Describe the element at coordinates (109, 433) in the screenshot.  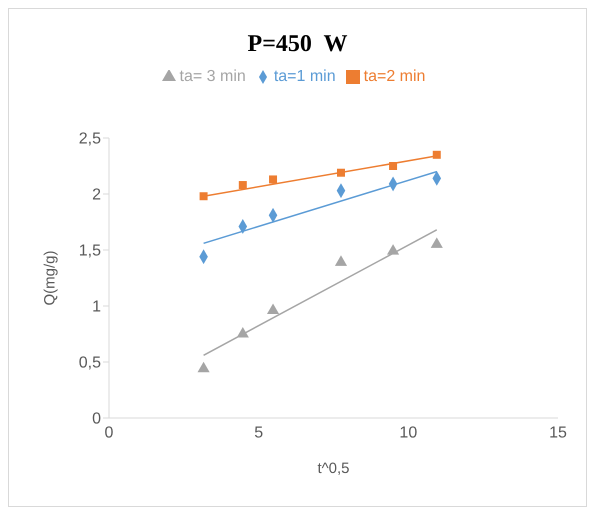
I see `x-tick-label: 0` at that location.